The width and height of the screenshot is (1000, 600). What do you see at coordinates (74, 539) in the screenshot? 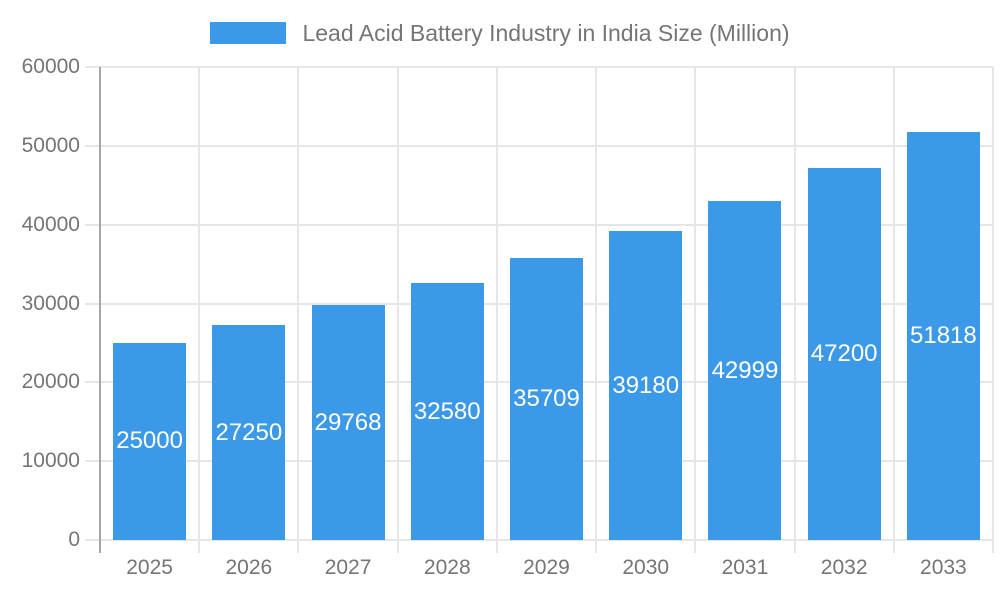
I see `y-axis-tick-label: 0` at bounding box center [74, 539].